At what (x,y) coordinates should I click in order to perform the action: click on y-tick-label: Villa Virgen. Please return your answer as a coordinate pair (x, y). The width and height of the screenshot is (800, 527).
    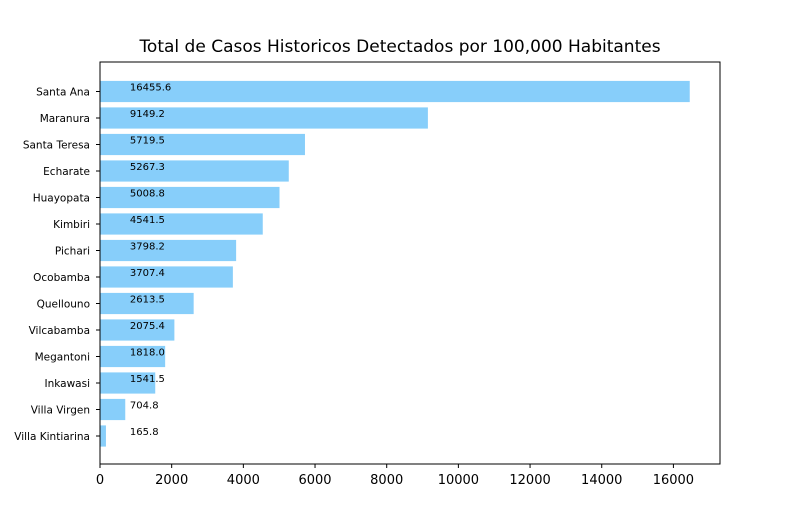
    Looking at the image, I should click on (60, 411).